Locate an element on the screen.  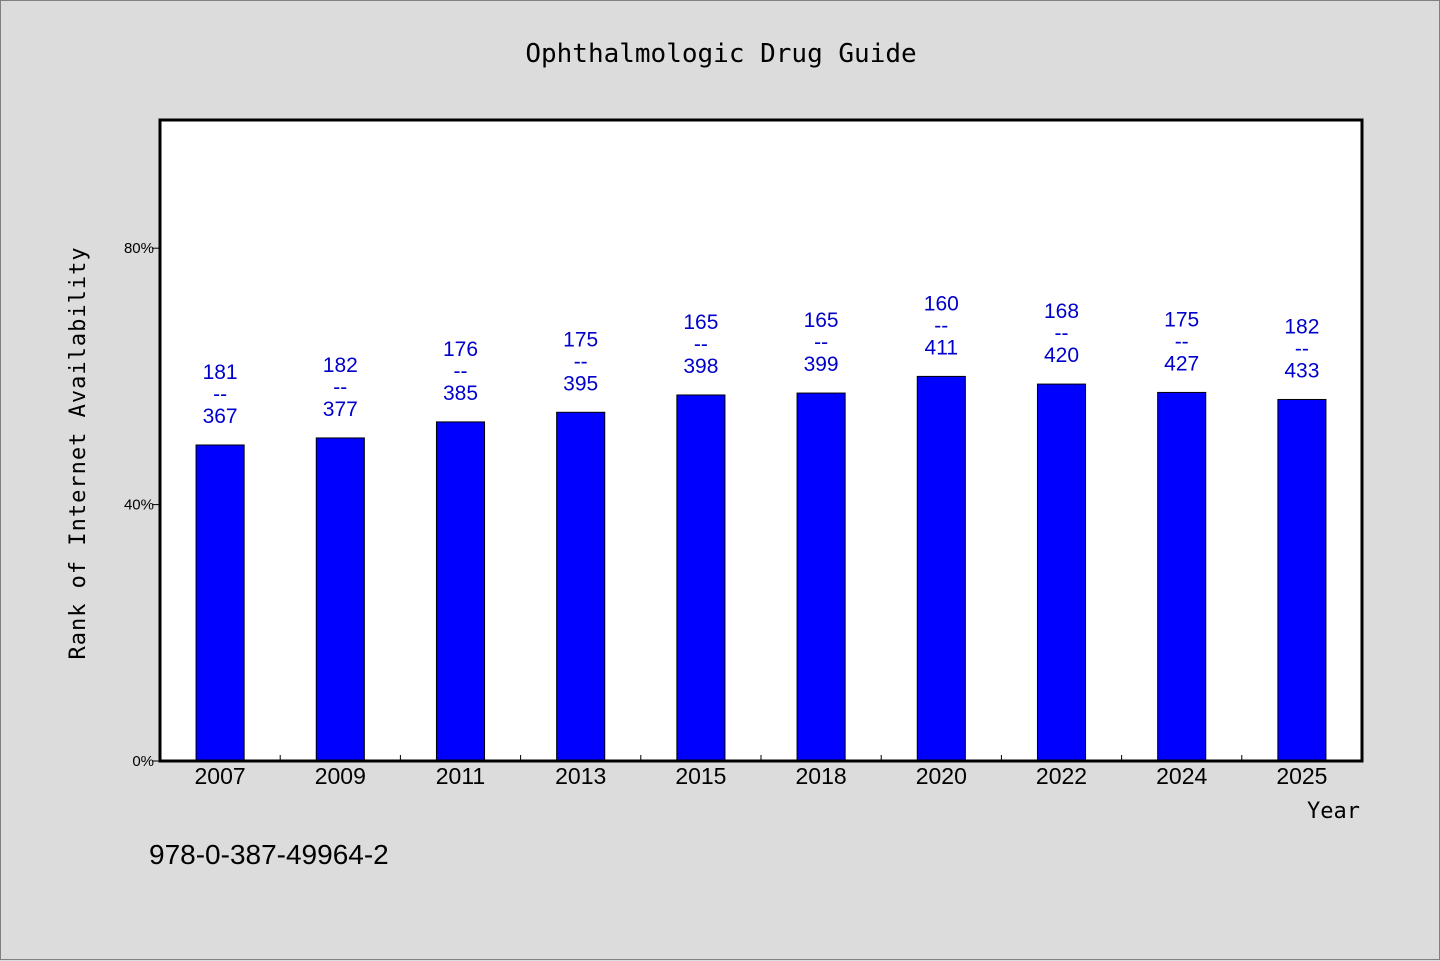
isbn-footnote: 978-0-387-49964-2 is located at coordinates (269, 854).